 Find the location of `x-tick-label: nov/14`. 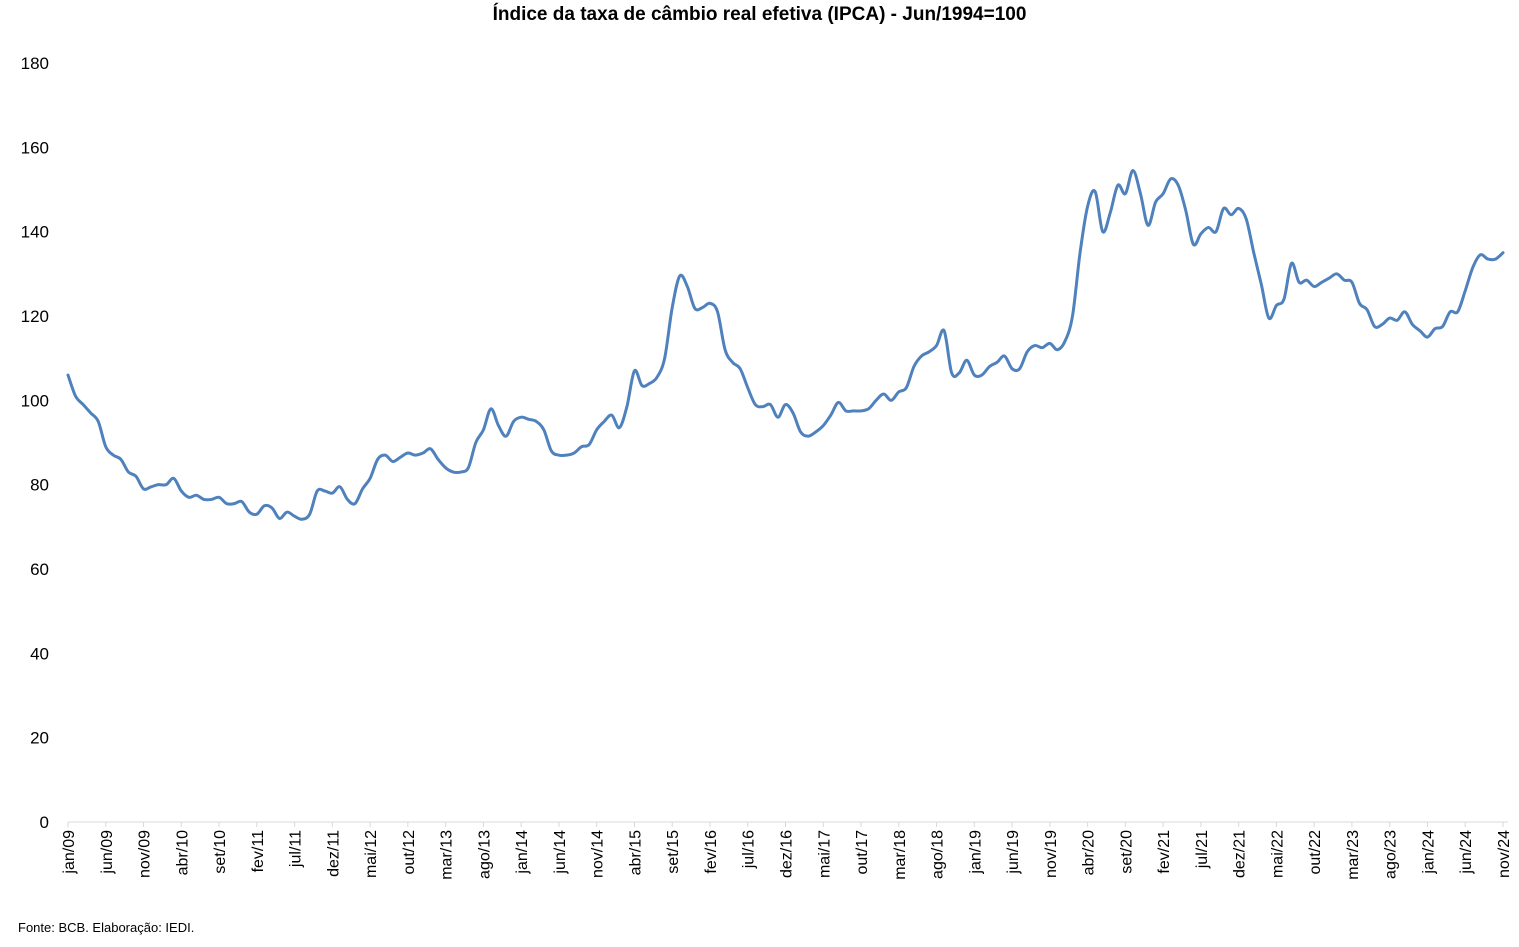

x-tick-label: nov/14 is located at coordinates (598, 854).